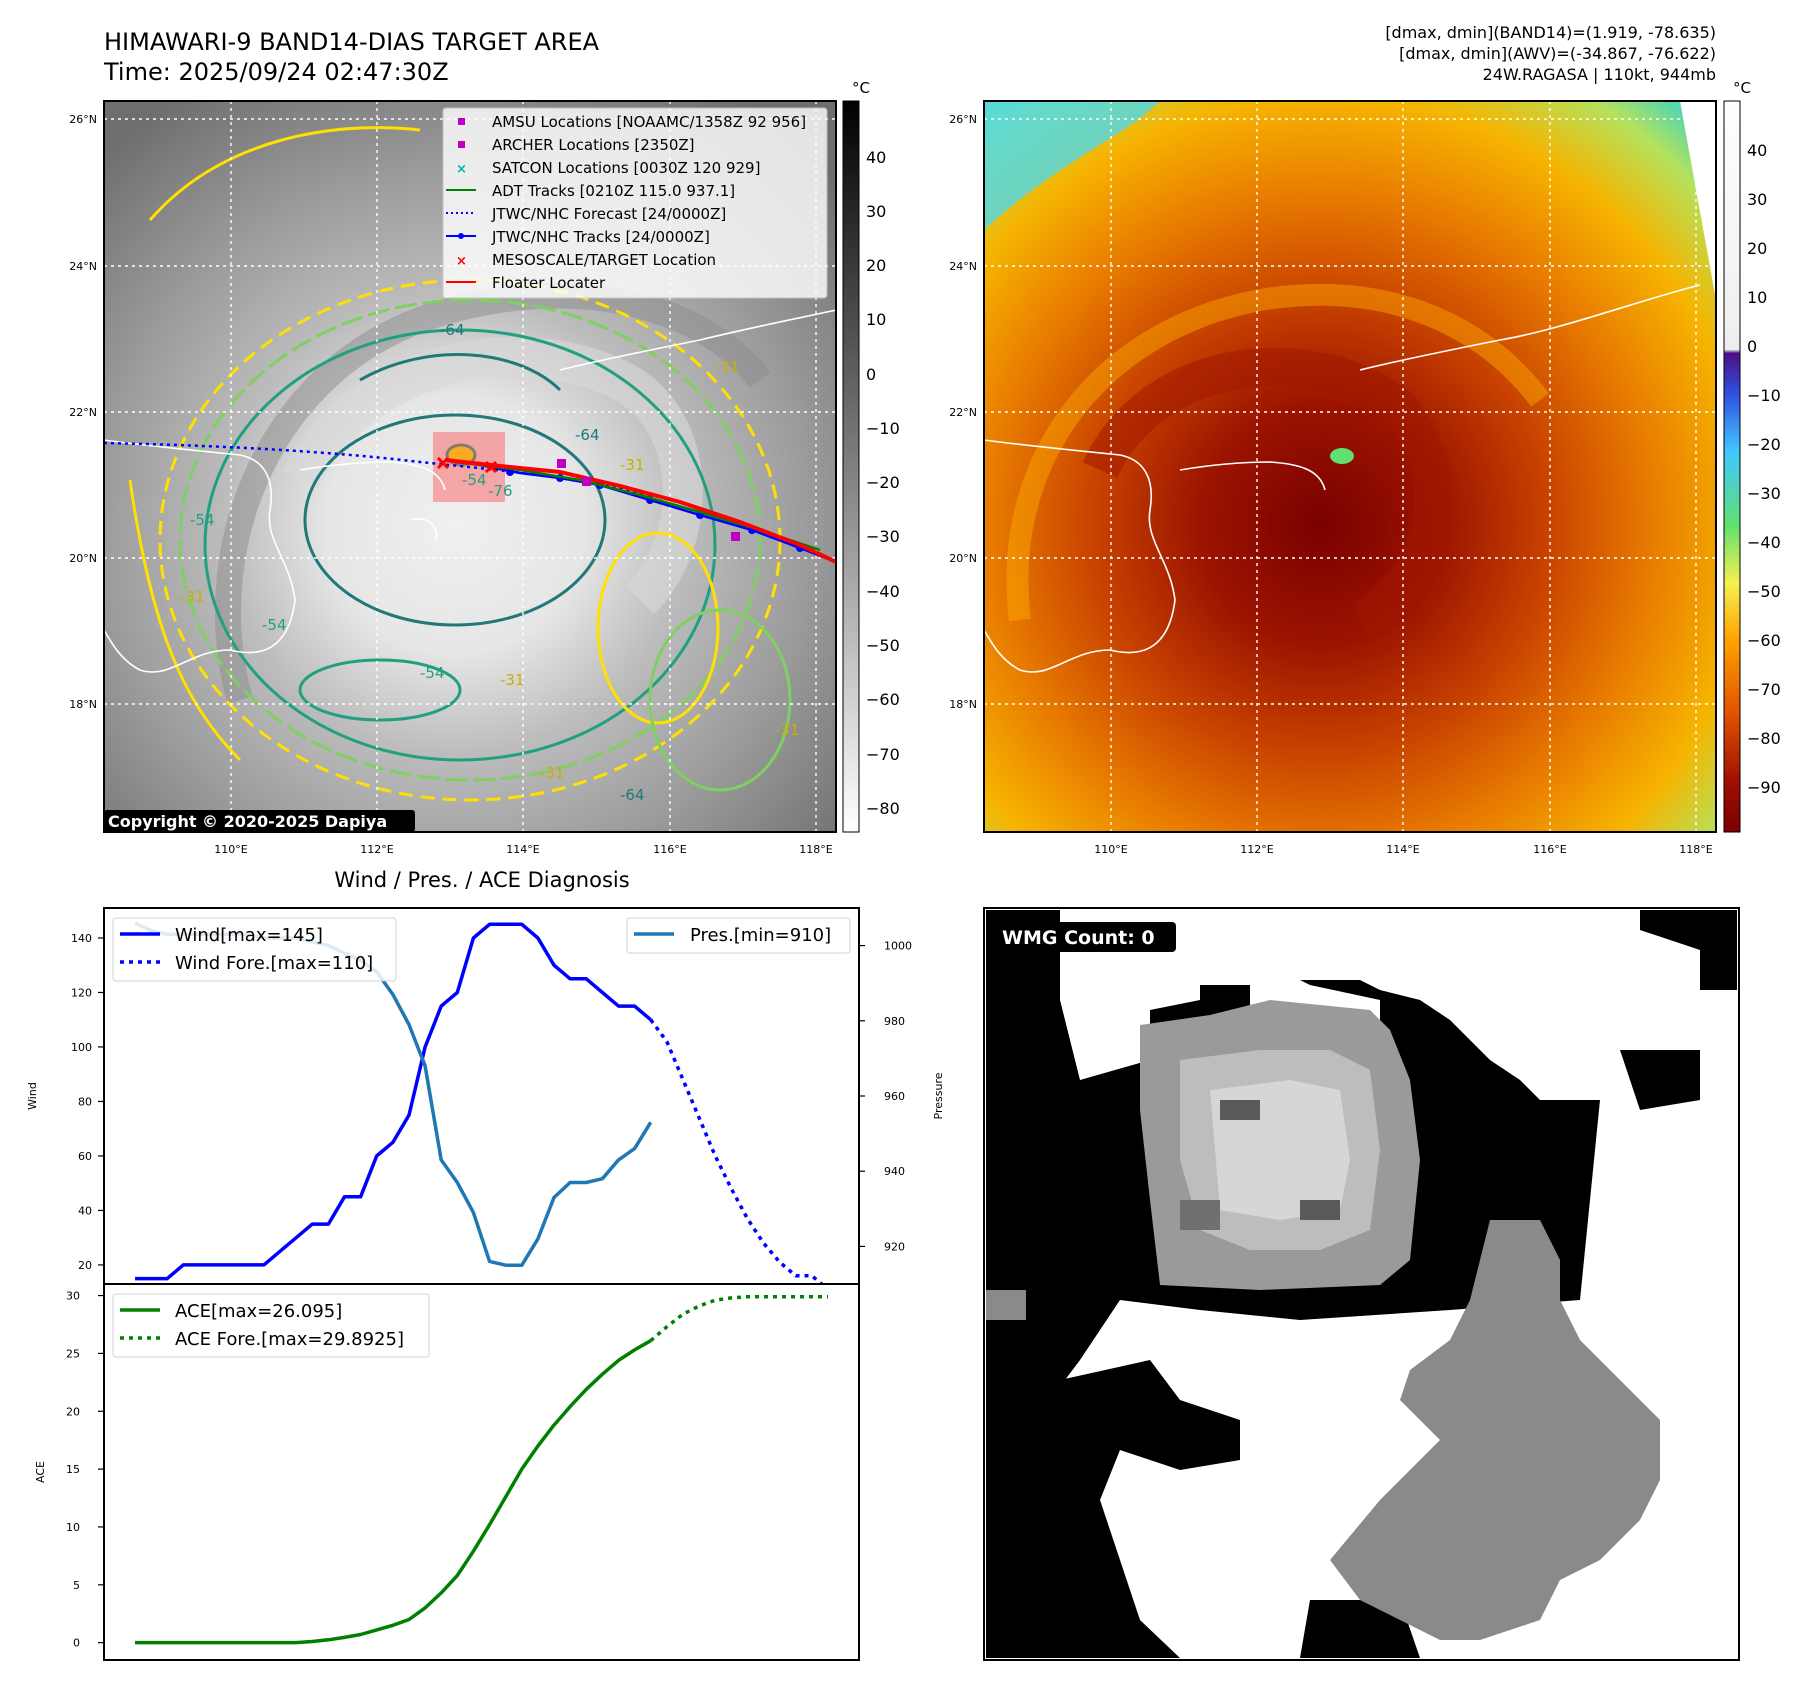 This screenshot has height=1690, width=1797. What do you see at coordinates (393, 1101) in the screenshot?
I see `wind-line` at bounding box center [393, 1101].